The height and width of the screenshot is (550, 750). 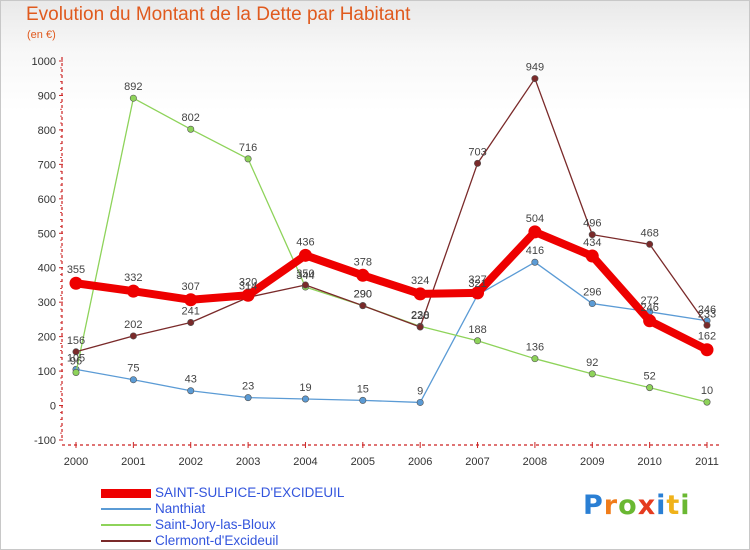 What do you see at coordinates (47, 372) in the screenshot?
I see `y-tick-label: 100` at bounding box center [47, 372].